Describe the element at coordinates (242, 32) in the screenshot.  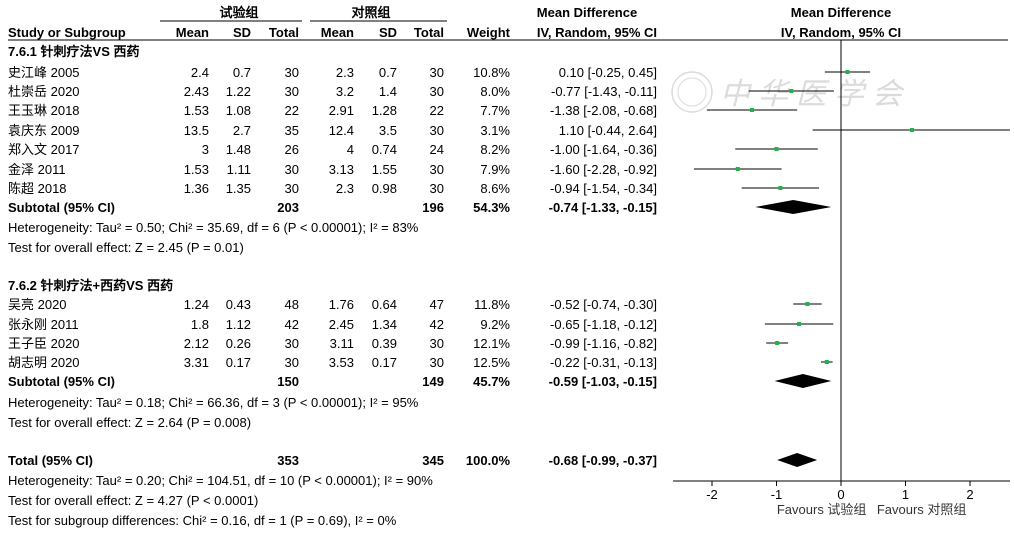
I see `header-exp-sd: SD` at that location.